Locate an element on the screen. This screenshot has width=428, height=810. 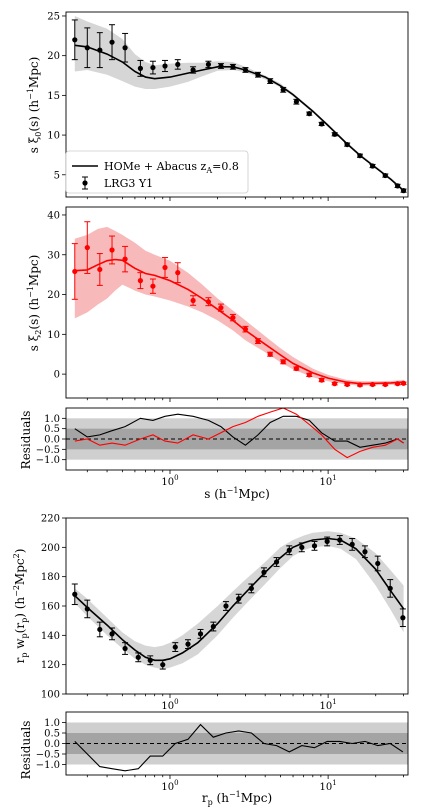
monopole-y-axis-label: s ξ0(s) (h−1Mpc) is located at coordinates (34, 105).